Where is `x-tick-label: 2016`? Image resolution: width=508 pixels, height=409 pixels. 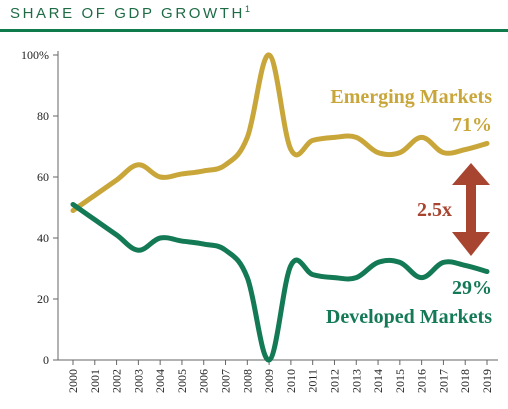 x-tick-label: 2016 is located at coordinates (422, 381).